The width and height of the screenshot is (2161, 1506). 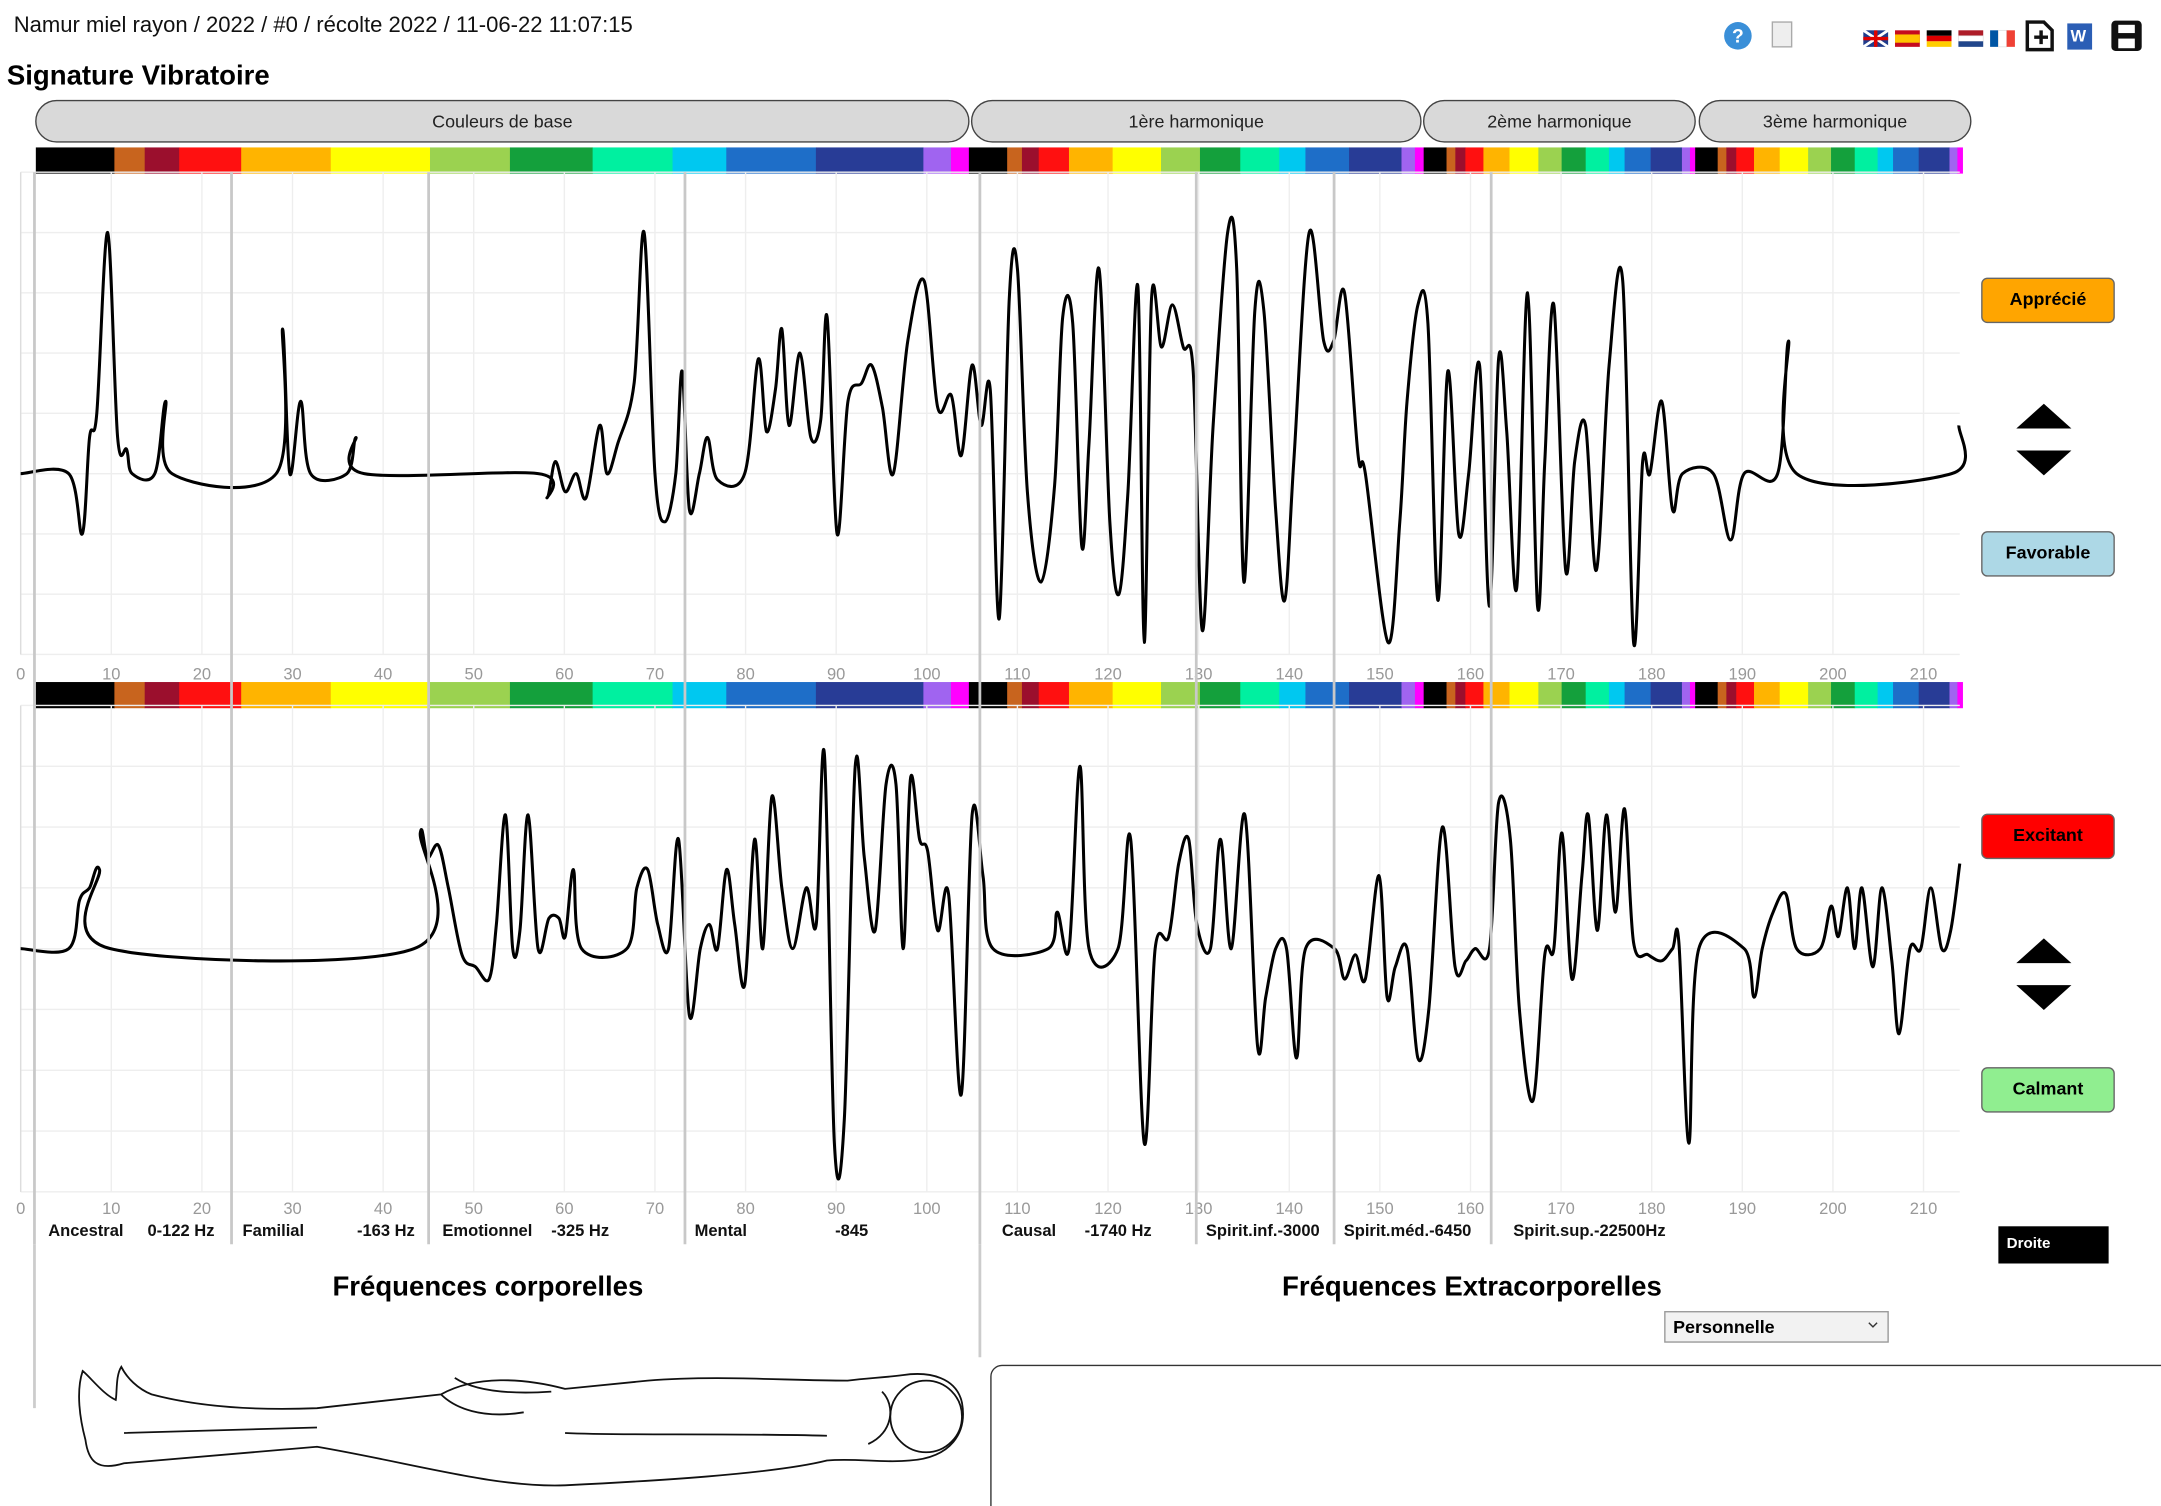 I want to click on save-icon-part, so click(x=2126, y=29).